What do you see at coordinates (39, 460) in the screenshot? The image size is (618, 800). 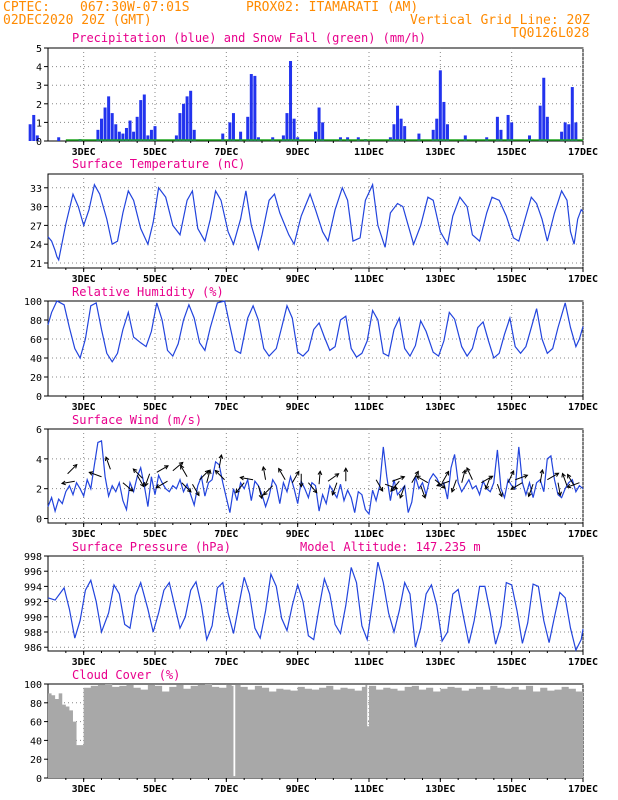 I see `y-tick-label: 4` at bounding box center [39, 460].